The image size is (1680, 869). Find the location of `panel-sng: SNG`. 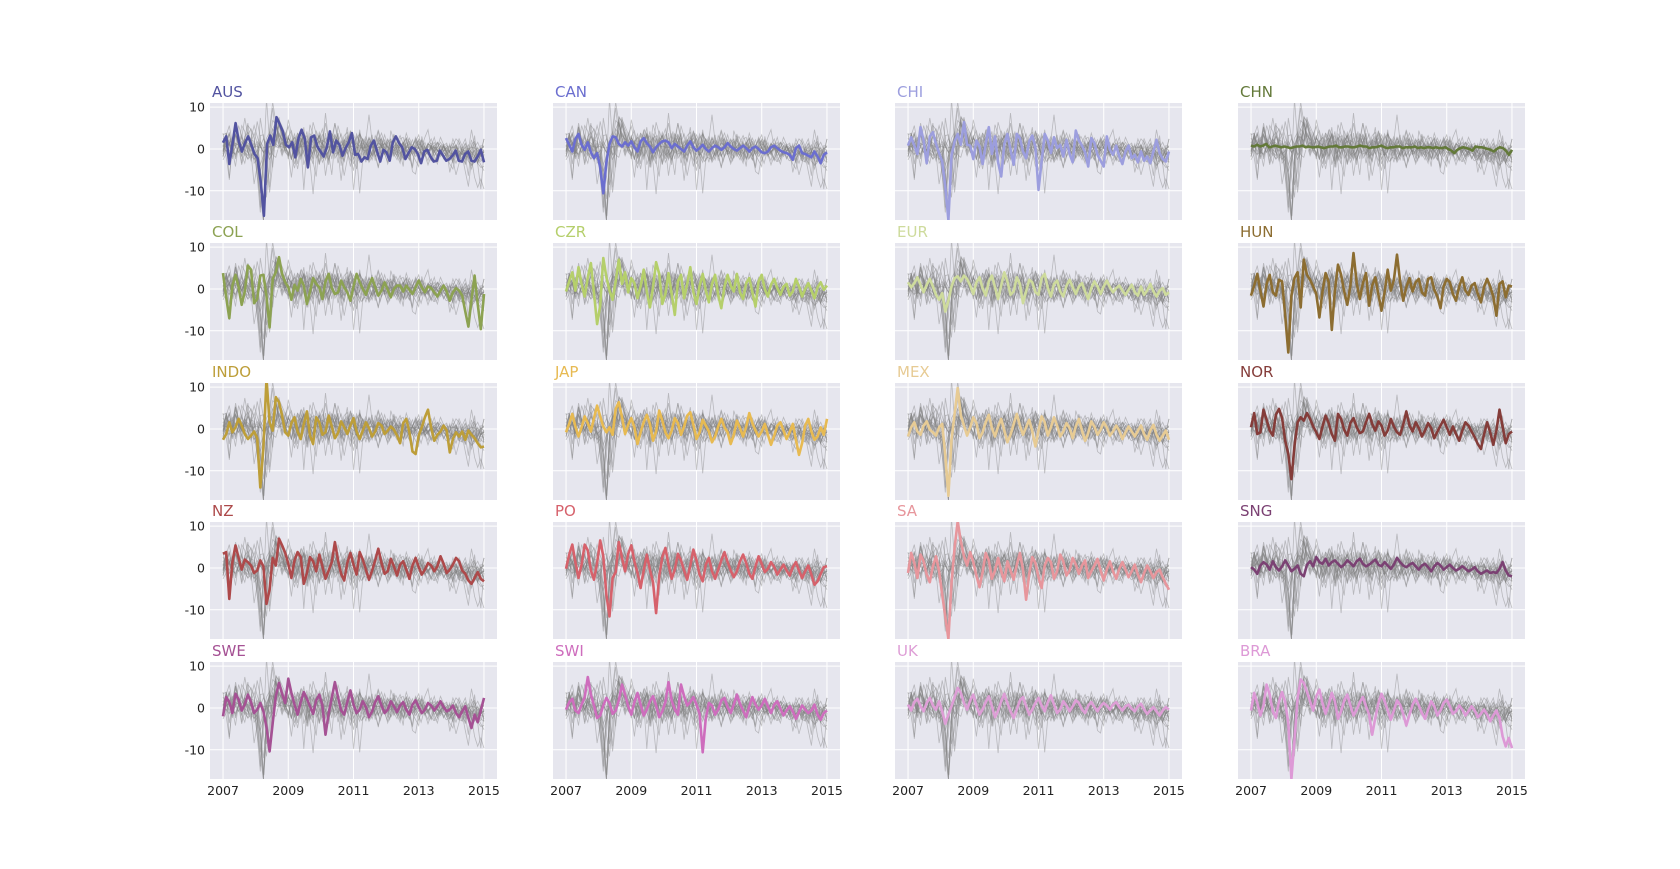

panel-sng: SNG is located at coordinates (1381, 570).